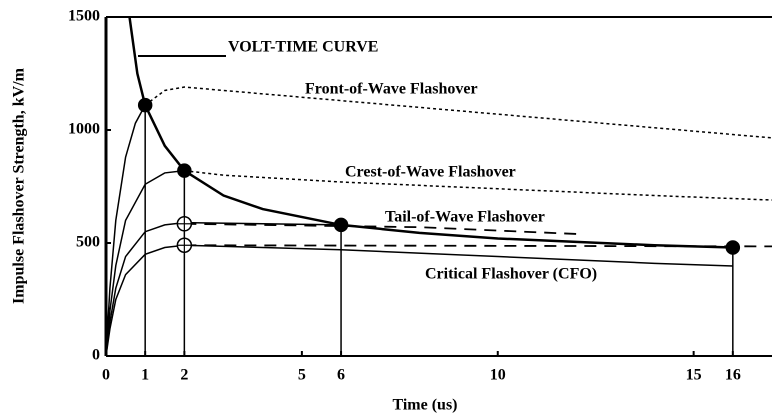 The height and width of the screenshot is (418, 772). I want to click on x-tick-label: 2, so click(184, 375).